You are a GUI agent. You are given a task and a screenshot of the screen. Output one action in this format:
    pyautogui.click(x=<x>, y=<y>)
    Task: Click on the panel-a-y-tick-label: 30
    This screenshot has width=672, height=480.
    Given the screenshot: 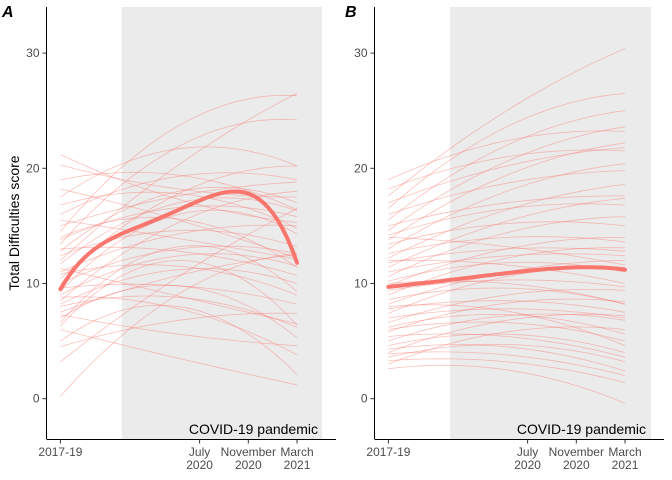 What is the action you would take?
    pyautogui.click(x=33, y=53)
    